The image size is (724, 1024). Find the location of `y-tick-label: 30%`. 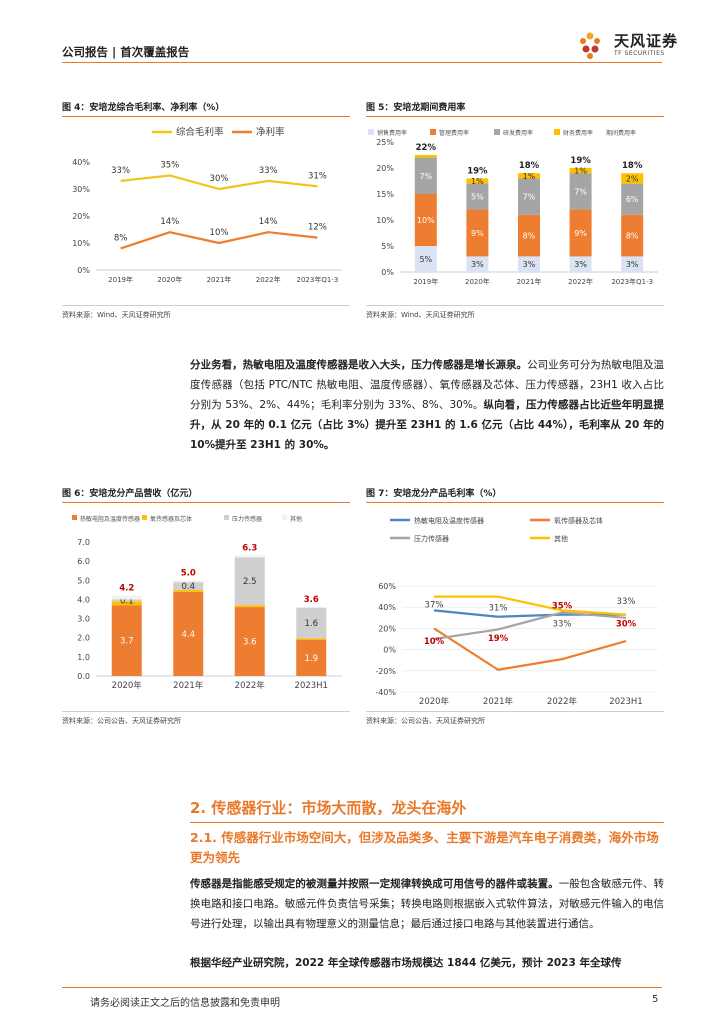

y-tick-label: 30% is located at coordinates (81, 189).